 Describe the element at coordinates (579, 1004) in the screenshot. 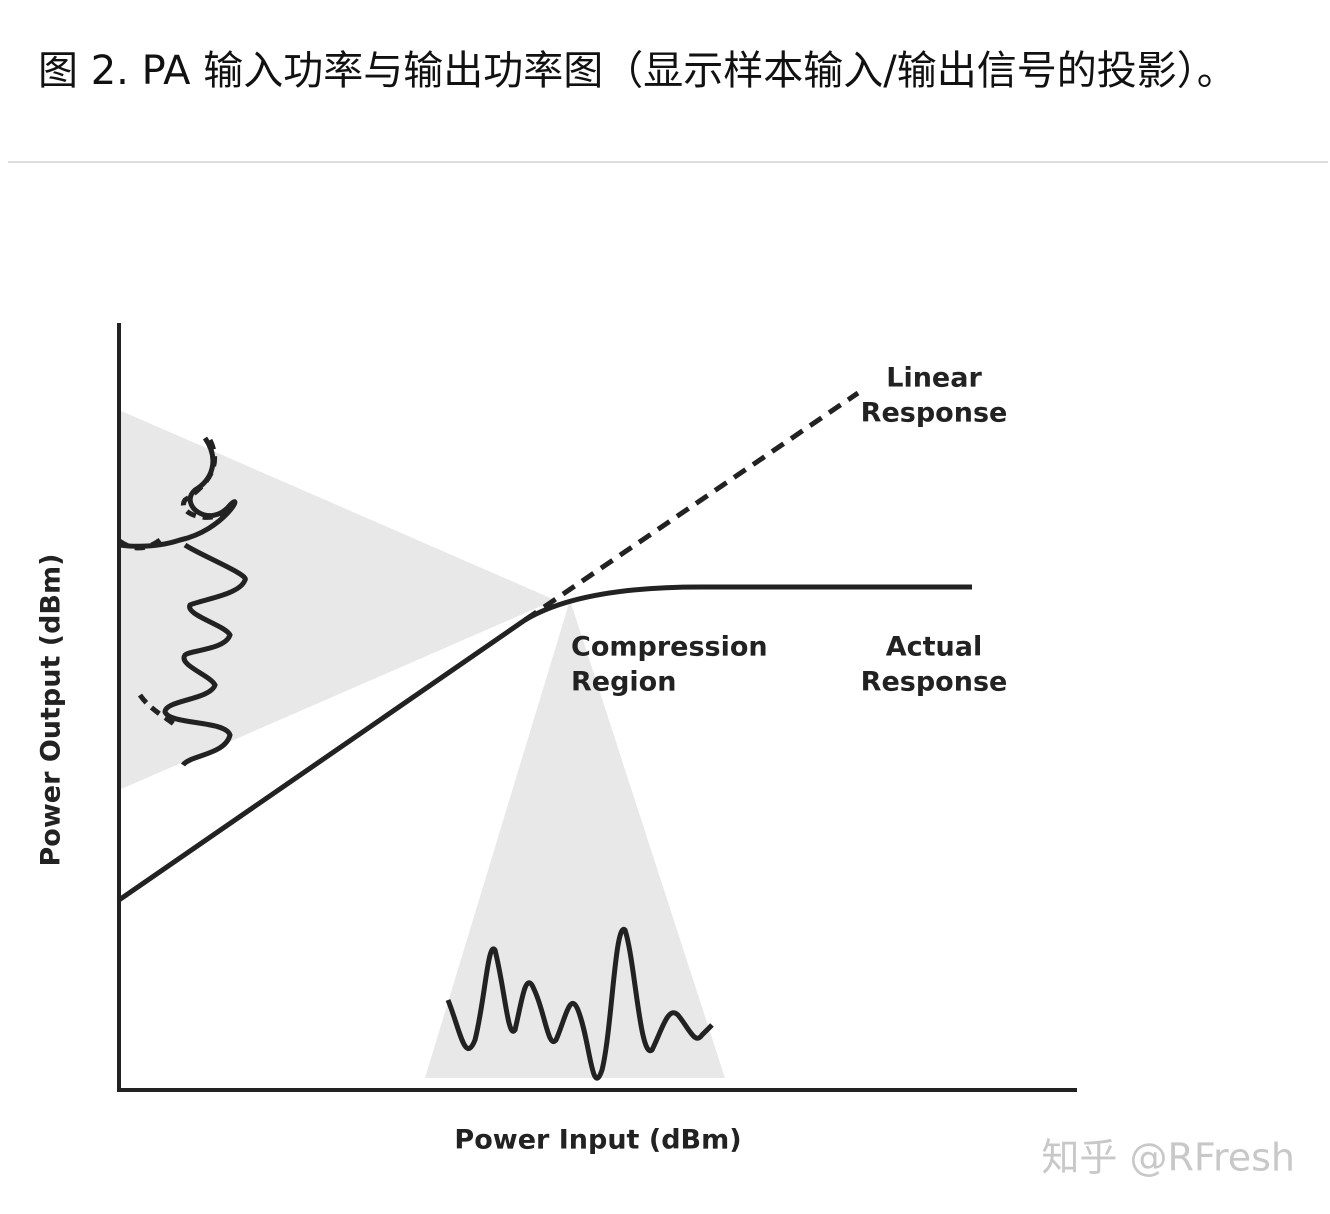

I see `input-waveform` at that location.